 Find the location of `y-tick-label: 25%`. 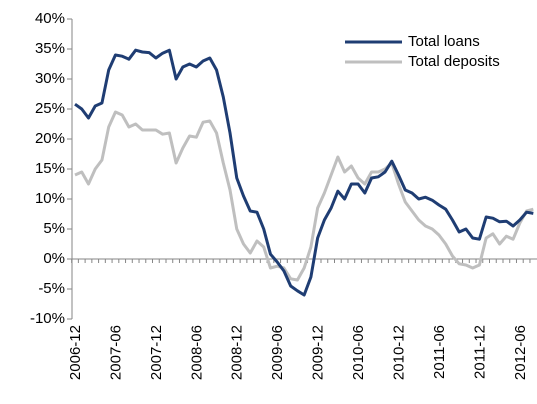

y-tick-label: 25% is located at coordinates (50, 108).